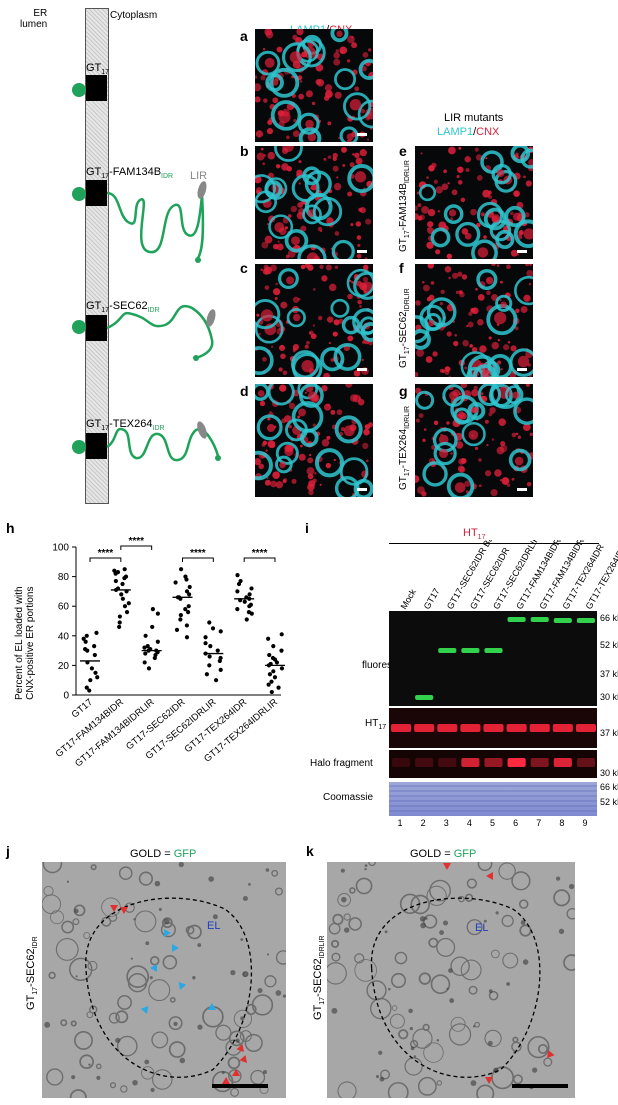  I want to click on kda-37-ht: 37 kDa, so click(609, 733).